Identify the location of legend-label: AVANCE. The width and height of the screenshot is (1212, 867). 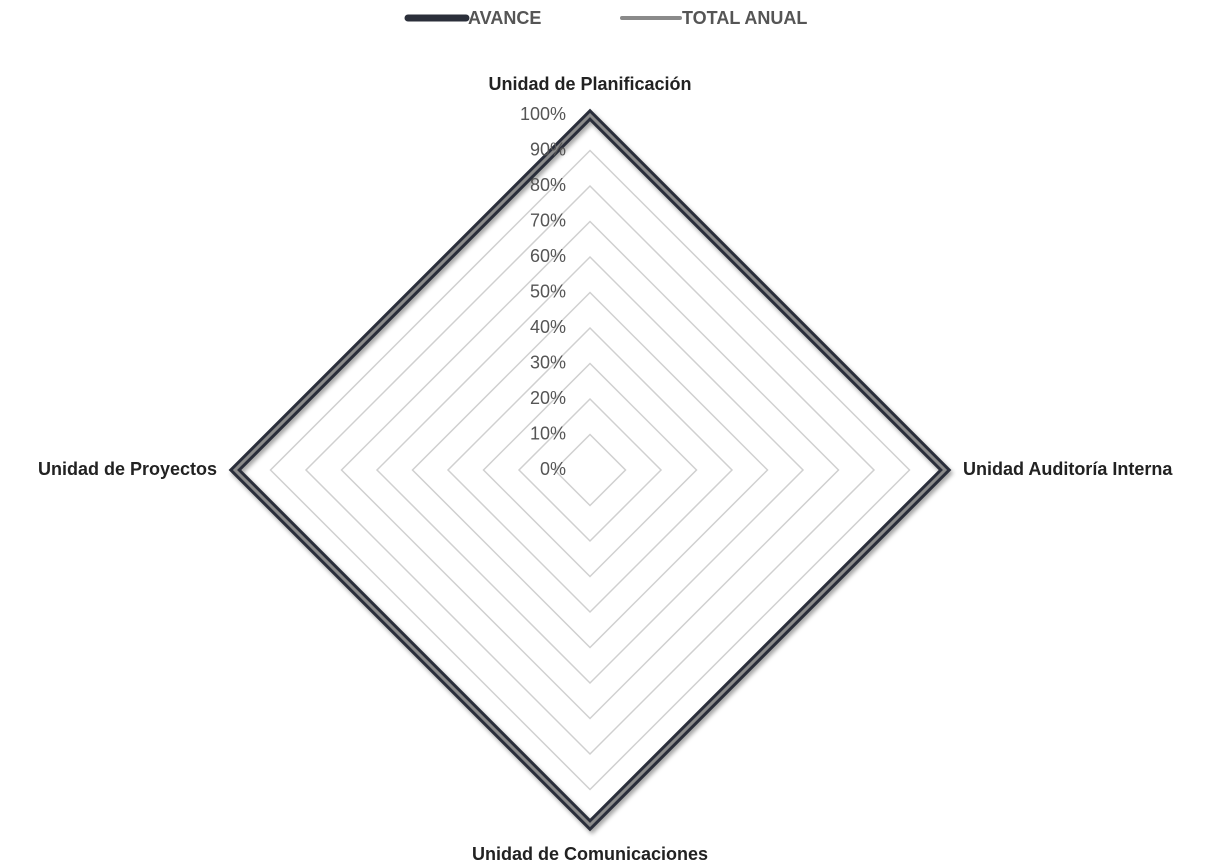
(504, 18).